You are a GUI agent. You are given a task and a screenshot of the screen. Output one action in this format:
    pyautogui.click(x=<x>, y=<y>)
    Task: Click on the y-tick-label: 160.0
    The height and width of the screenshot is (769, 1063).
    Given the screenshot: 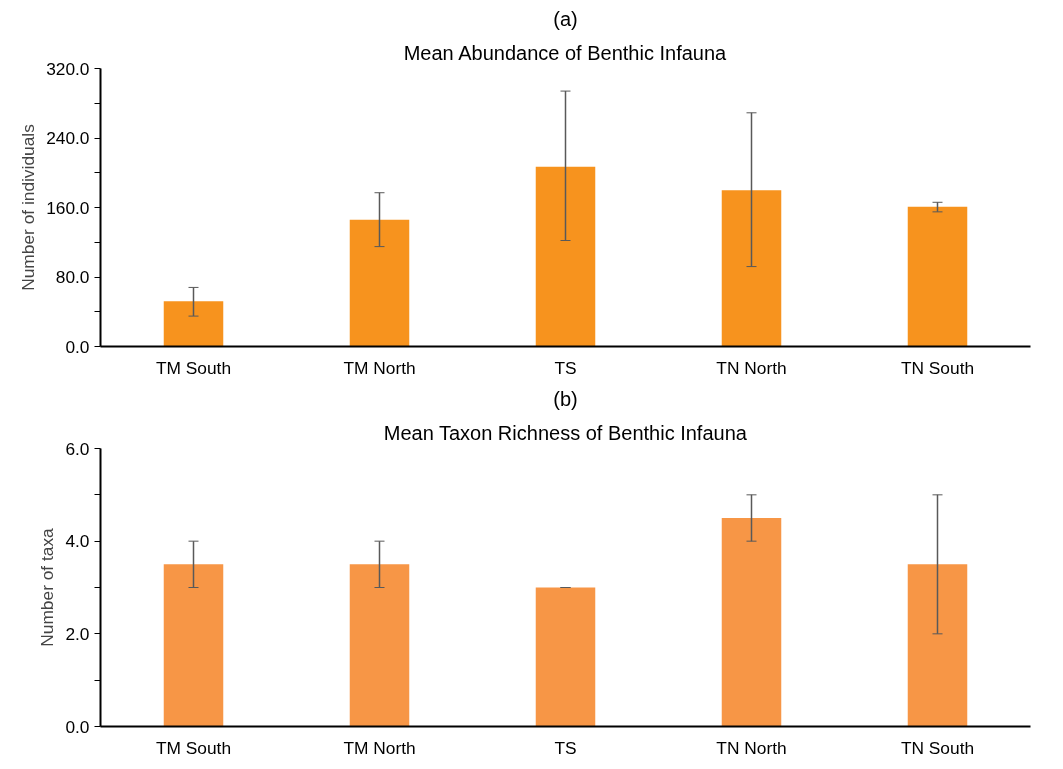 What is the action you would take?
    pyautogui.click(x=68, y=207)
    